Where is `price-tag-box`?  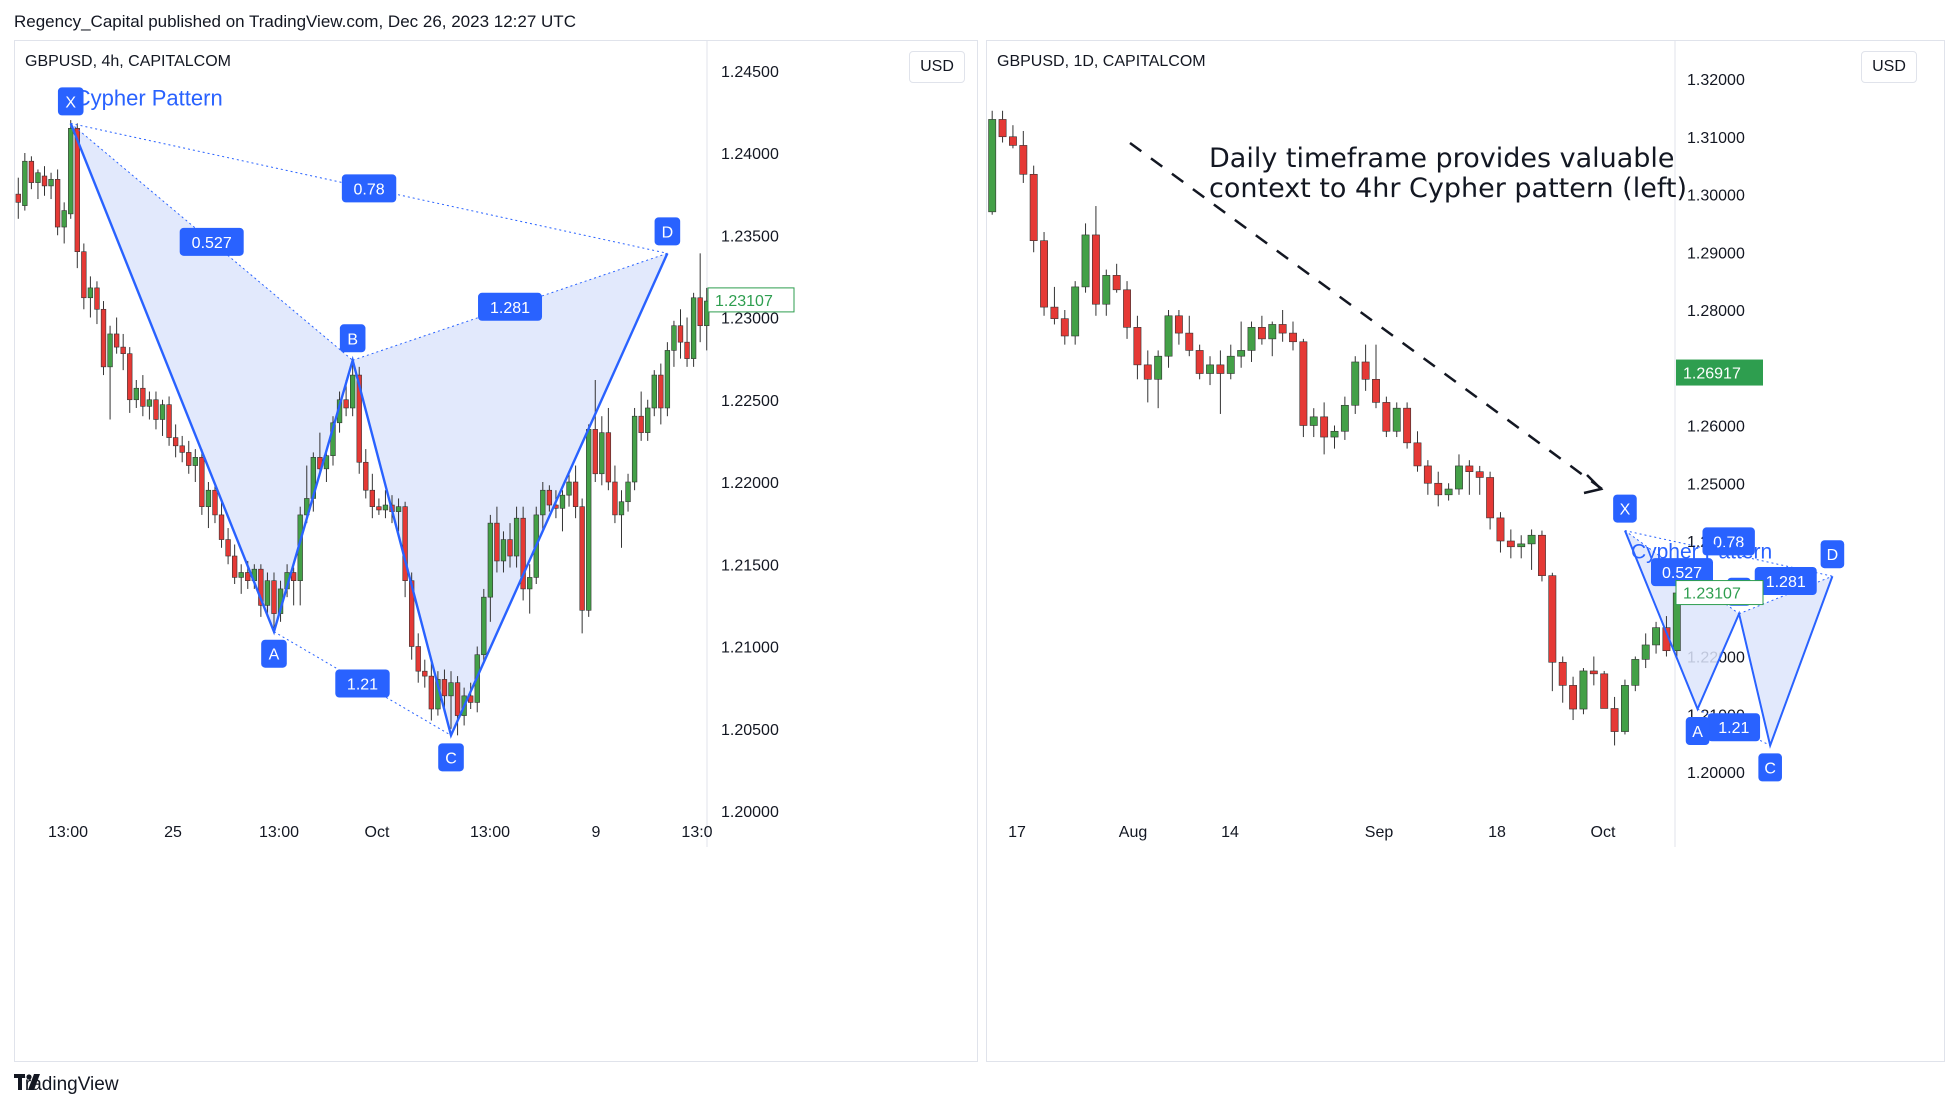
price-tag-box is located at coordinates (751, 300).